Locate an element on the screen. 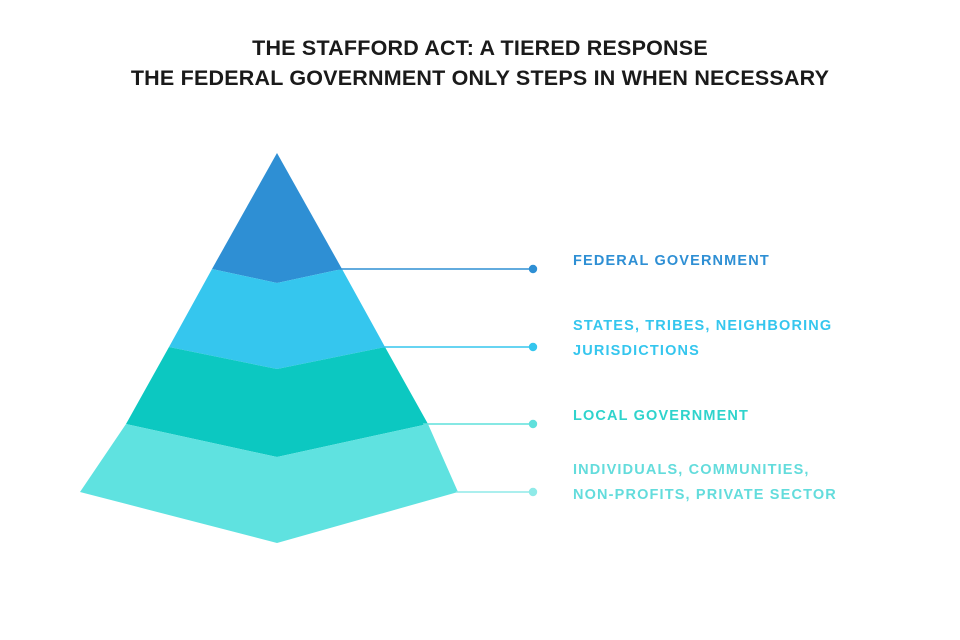 This screenshot has height=640, width=960. tier-label-federal: FEDERAL GOVERNMENT is located at coordinates (671, 261).